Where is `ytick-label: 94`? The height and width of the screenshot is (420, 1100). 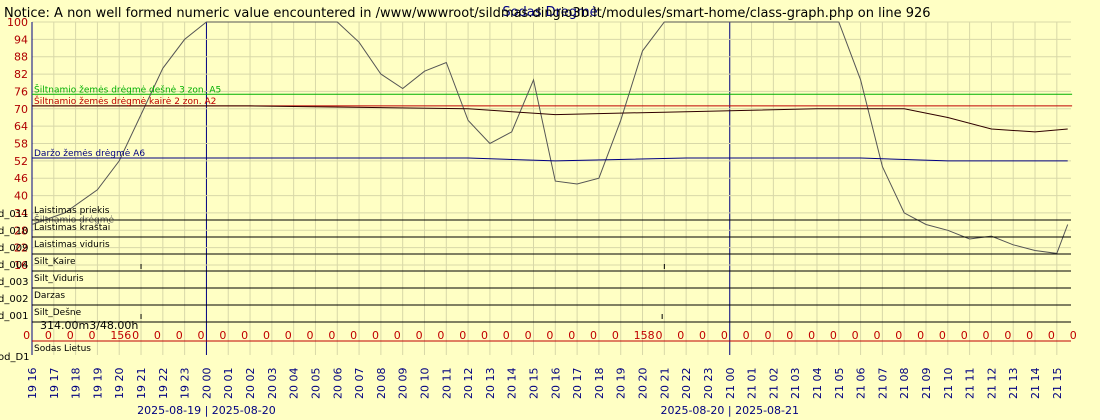 ytick-label: 94 is located at coordinates (21, 39).